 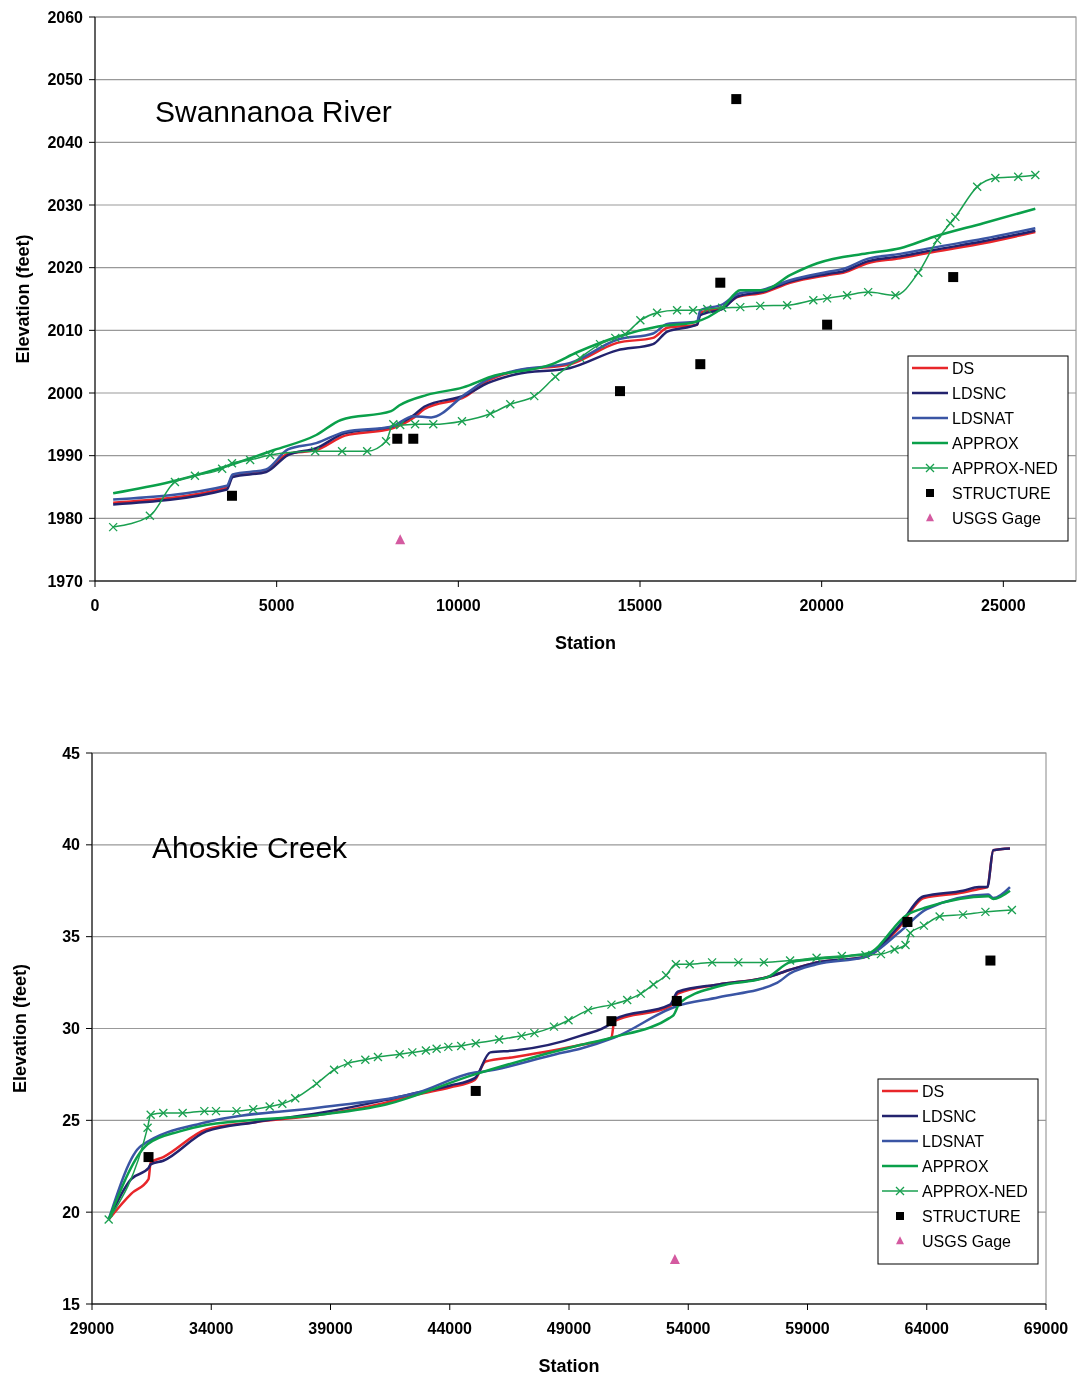 I want to click on y-tick-label: 1980, so click(x=65, y=518).